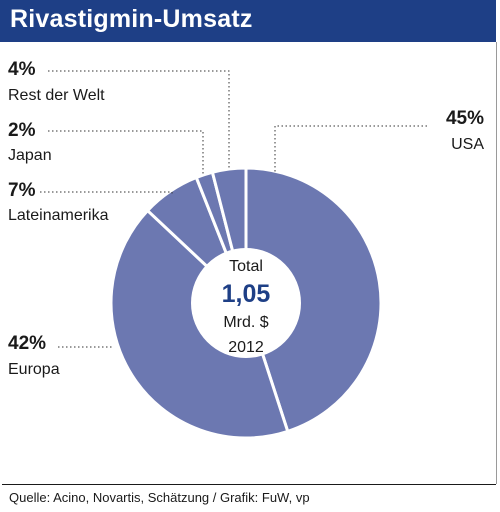 Image resolution: width=500 pixels, height=512 pixels. I want to click on name-label-japan: Japan, so click(30, 155).